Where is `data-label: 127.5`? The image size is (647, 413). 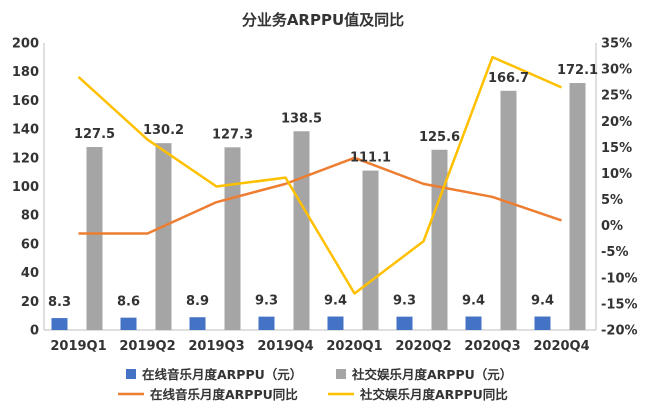
data-label: 127.5 is located at coordinates (94, 134).